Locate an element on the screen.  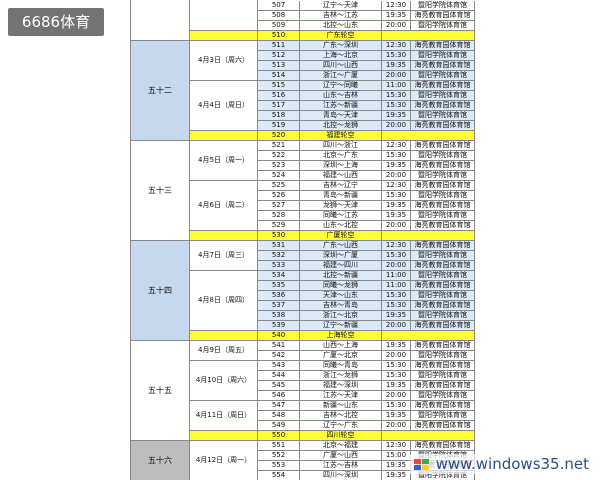
game-number: 508 is located at coordinates (279, 16).